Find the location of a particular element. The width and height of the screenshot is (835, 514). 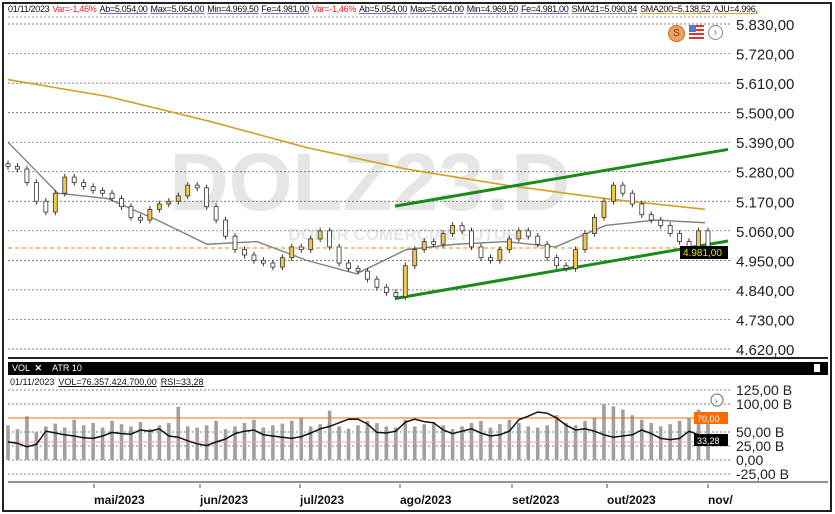

price-tick-label: 5.500,00 is located at coordinates (765, 114).